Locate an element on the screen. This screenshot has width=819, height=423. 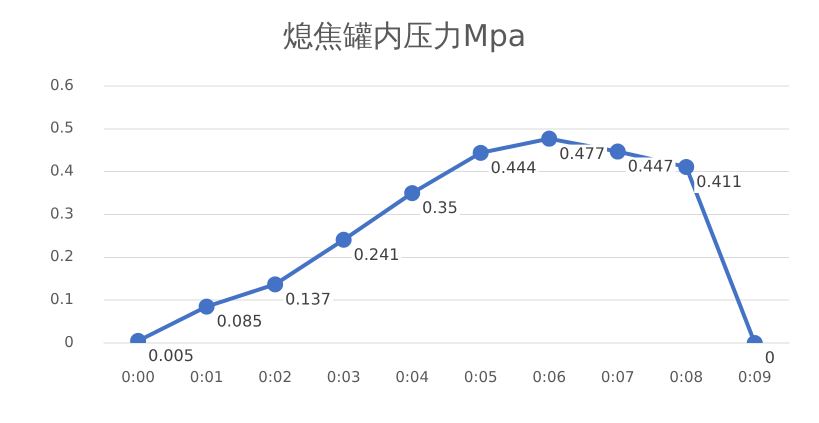
y-tick-label: 0.6 is located at coordinates (62, 85).